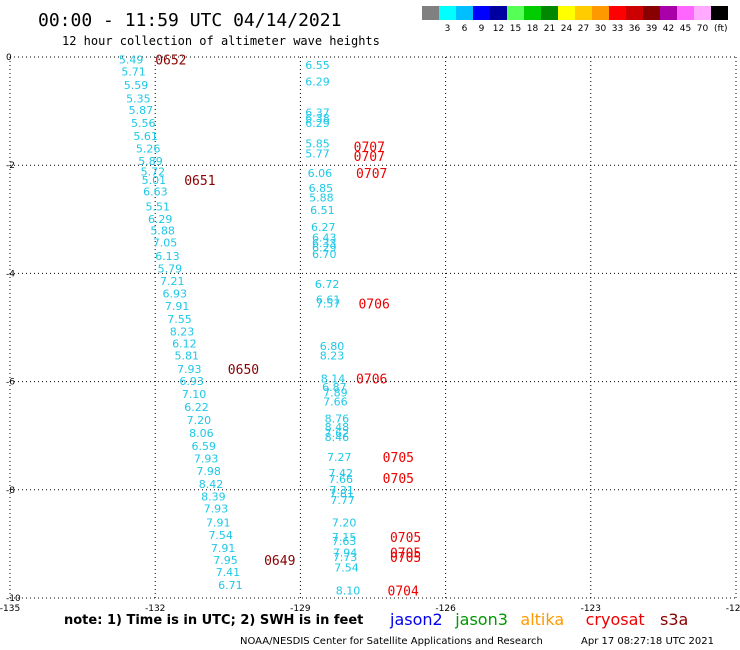 This screenshot has height=650, width=740. I want to click on swh-value-label: 6.59, so click(204, 446).